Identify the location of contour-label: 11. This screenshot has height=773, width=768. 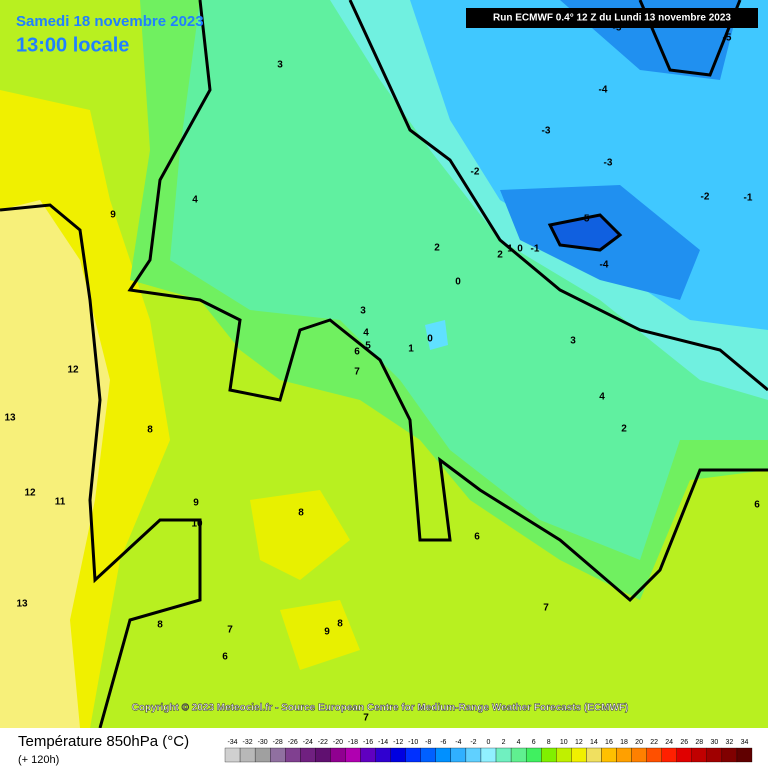
(60, 502).